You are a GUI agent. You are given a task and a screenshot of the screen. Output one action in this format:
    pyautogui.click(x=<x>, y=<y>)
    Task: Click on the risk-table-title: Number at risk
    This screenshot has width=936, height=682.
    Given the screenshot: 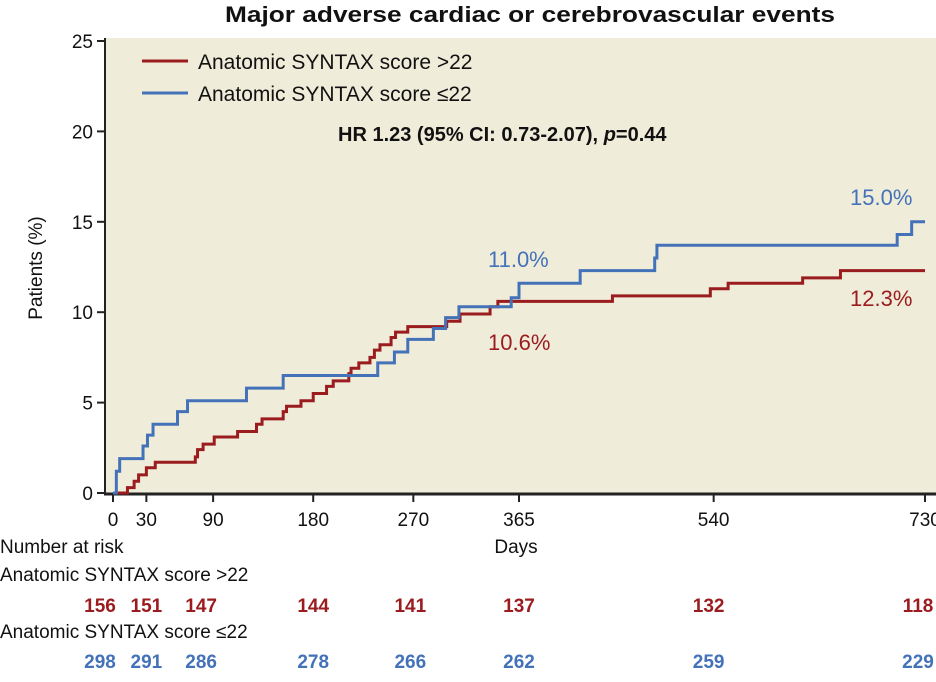 What is the action you would take?
    pyautogui.click(x=62, y=547)
    